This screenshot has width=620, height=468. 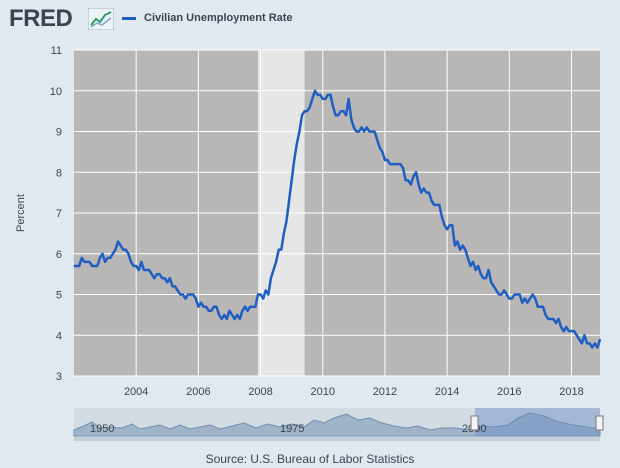 I want to click on navigator-selection, so click(x=537, y=422).